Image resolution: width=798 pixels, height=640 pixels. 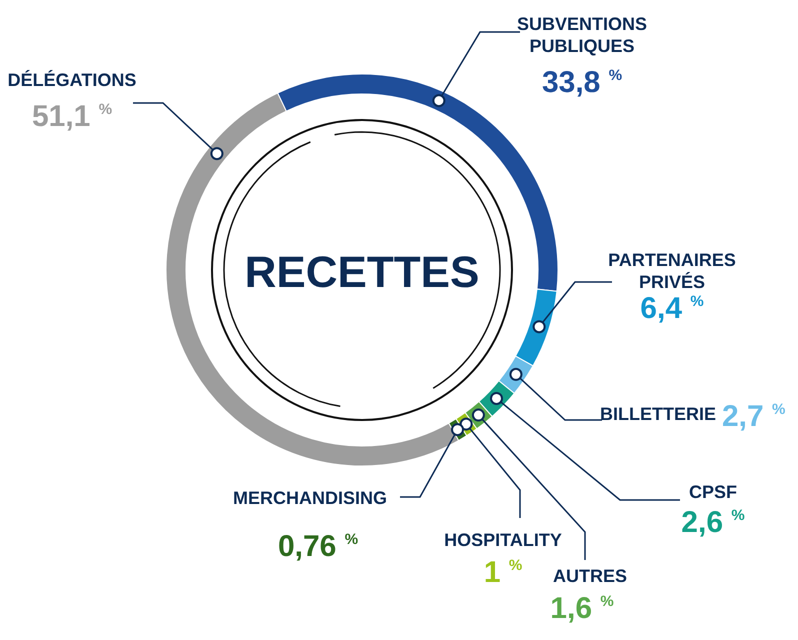 What do you see at coordinates (713, 522) in the screenshot?
I see `data-label: 2,6 $^{%}$` at bounding box center [713, 522].